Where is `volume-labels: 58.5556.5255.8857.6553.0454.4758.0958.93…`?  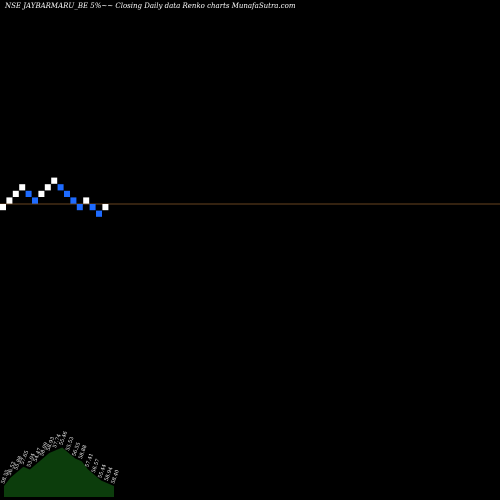 volume-labels: 58.5556.5255.8857.6553.0454.4758.0958.93… is located at coordinates (60, 458).